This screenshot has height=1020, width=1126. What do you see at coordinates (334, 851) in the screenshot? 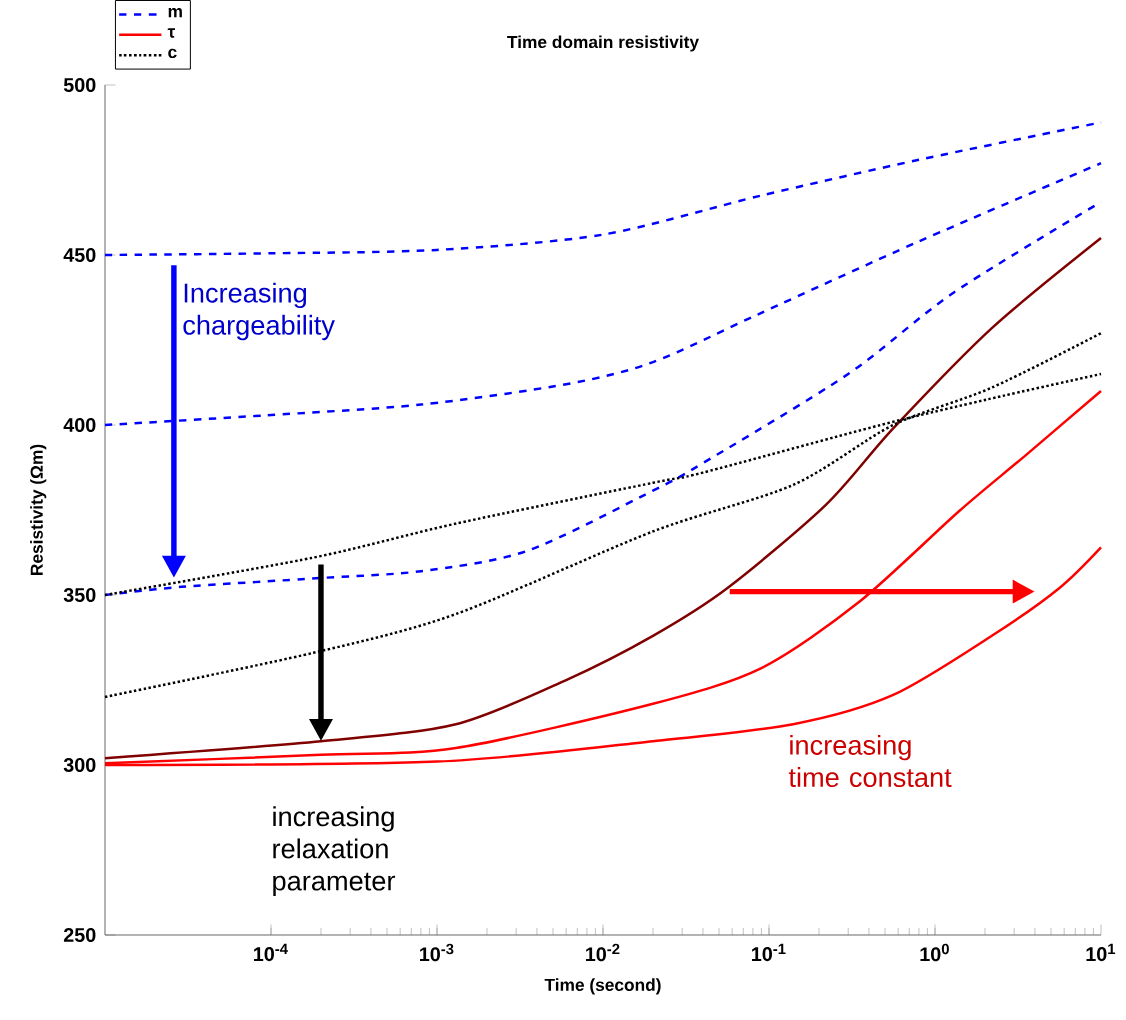
I see `annotation: increasing relaxation parameter` at bounding box center [334, 851].